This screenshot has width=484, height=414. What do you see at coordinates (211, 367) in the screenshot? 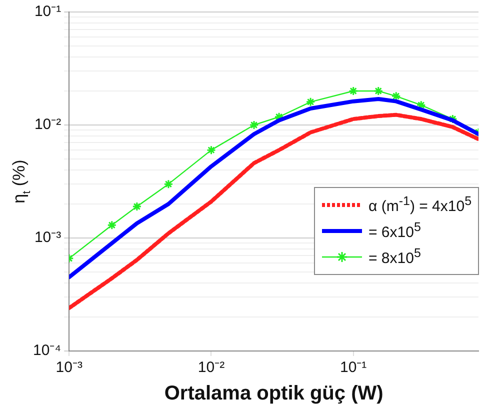
I see `x-tick-label: 10⁻²` at bounding box center [211, 367].